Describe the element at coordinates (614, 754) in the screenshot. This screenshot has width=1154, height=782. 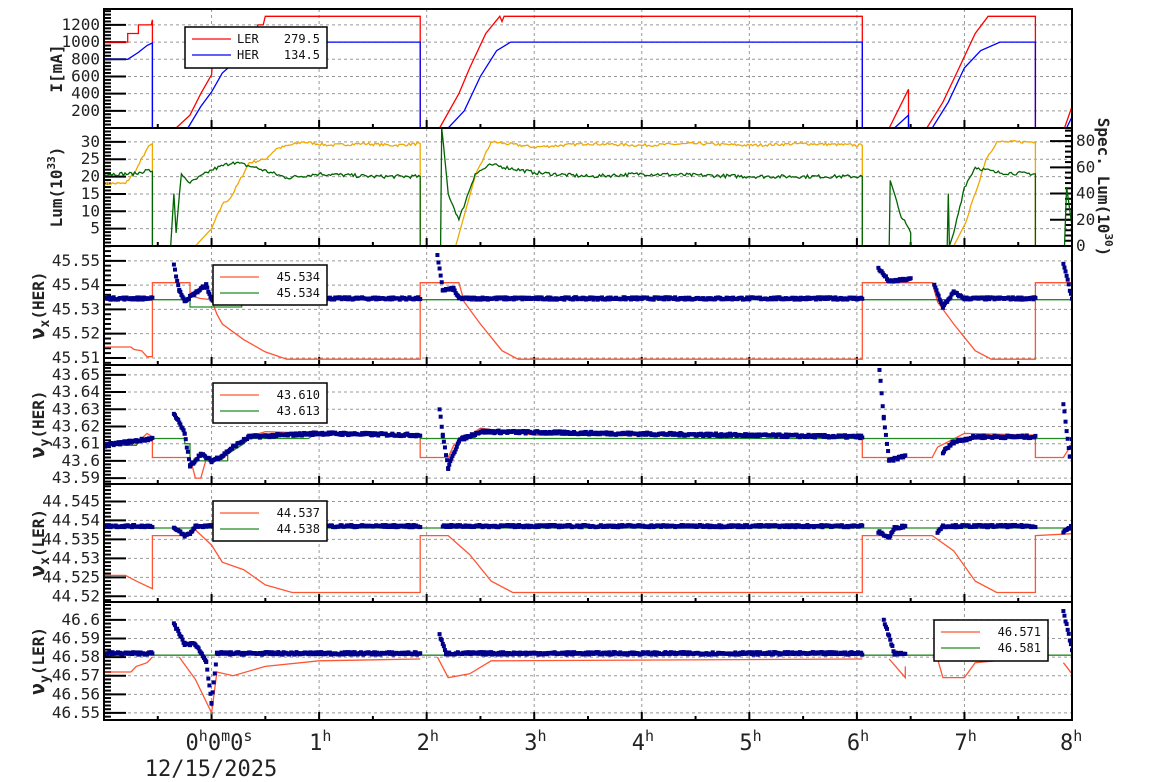
I see `x-axis: 0h0m0s 1h 2h 3h 4h 5h 6h 7h 8h 12/15/2025` at that location.